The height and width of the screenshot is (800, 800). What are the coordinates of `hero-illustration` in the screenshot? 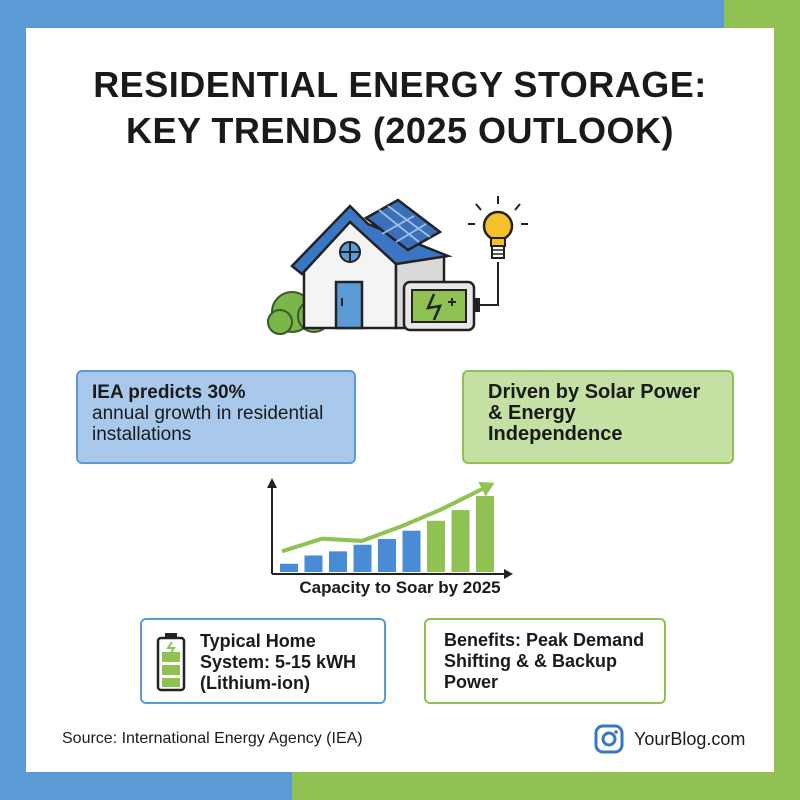 It's located at (397, 265).